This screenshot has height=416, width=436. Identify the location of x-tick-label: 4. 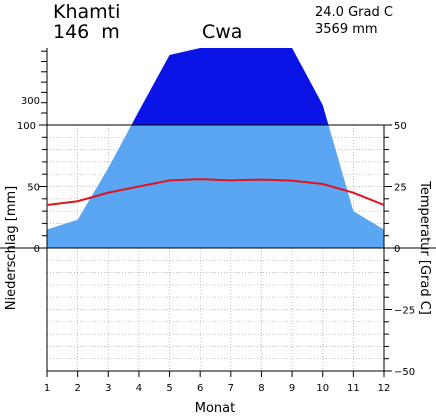
(139, 388).